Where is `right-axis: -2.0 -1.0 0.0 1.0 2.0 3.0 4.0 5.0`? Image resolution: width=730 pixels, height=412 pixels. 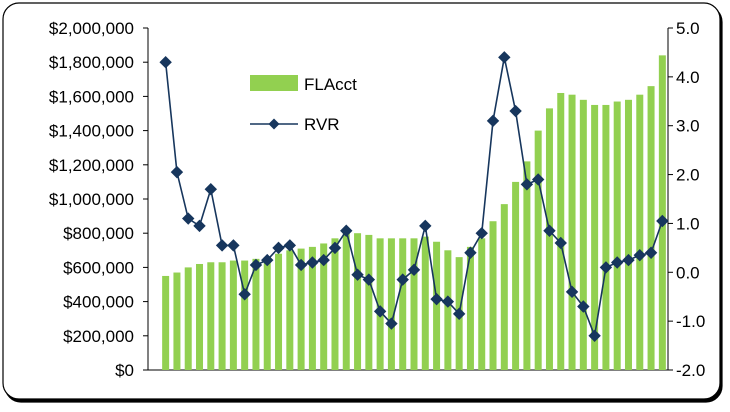
right-axis: -2.0 -1.0 0.0 1.0 2.0 3.0 4.0 5.0 is located at coordinates (686, 199).